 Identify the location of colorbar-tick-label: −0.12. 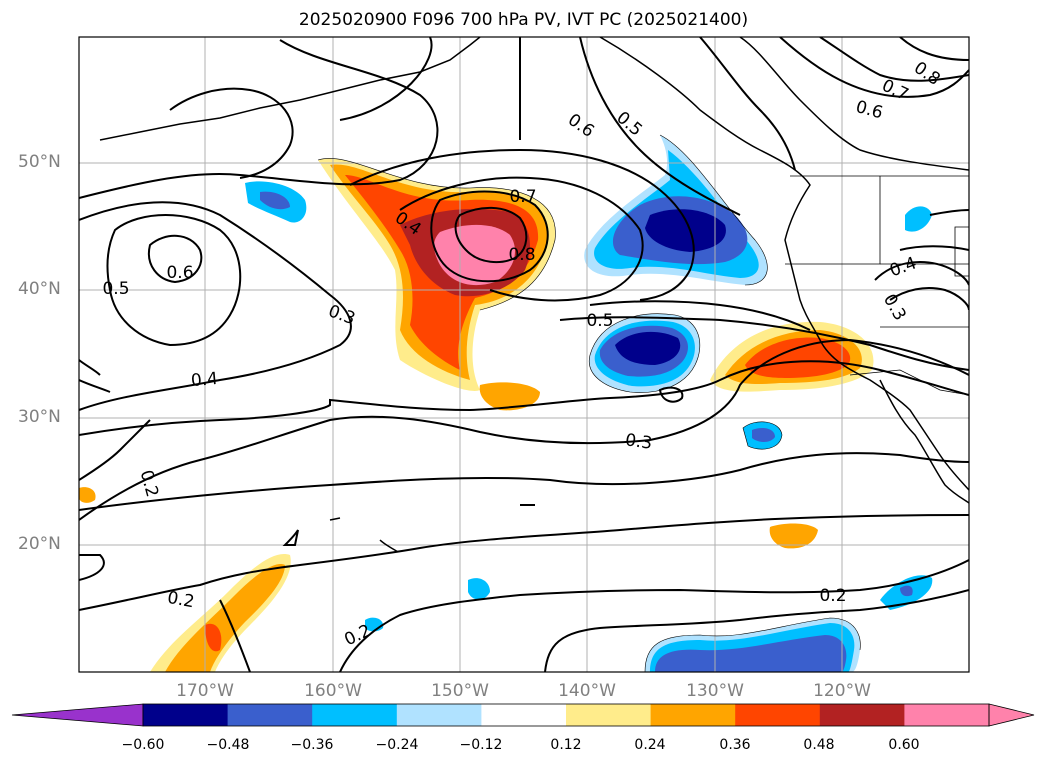
(481, 745).